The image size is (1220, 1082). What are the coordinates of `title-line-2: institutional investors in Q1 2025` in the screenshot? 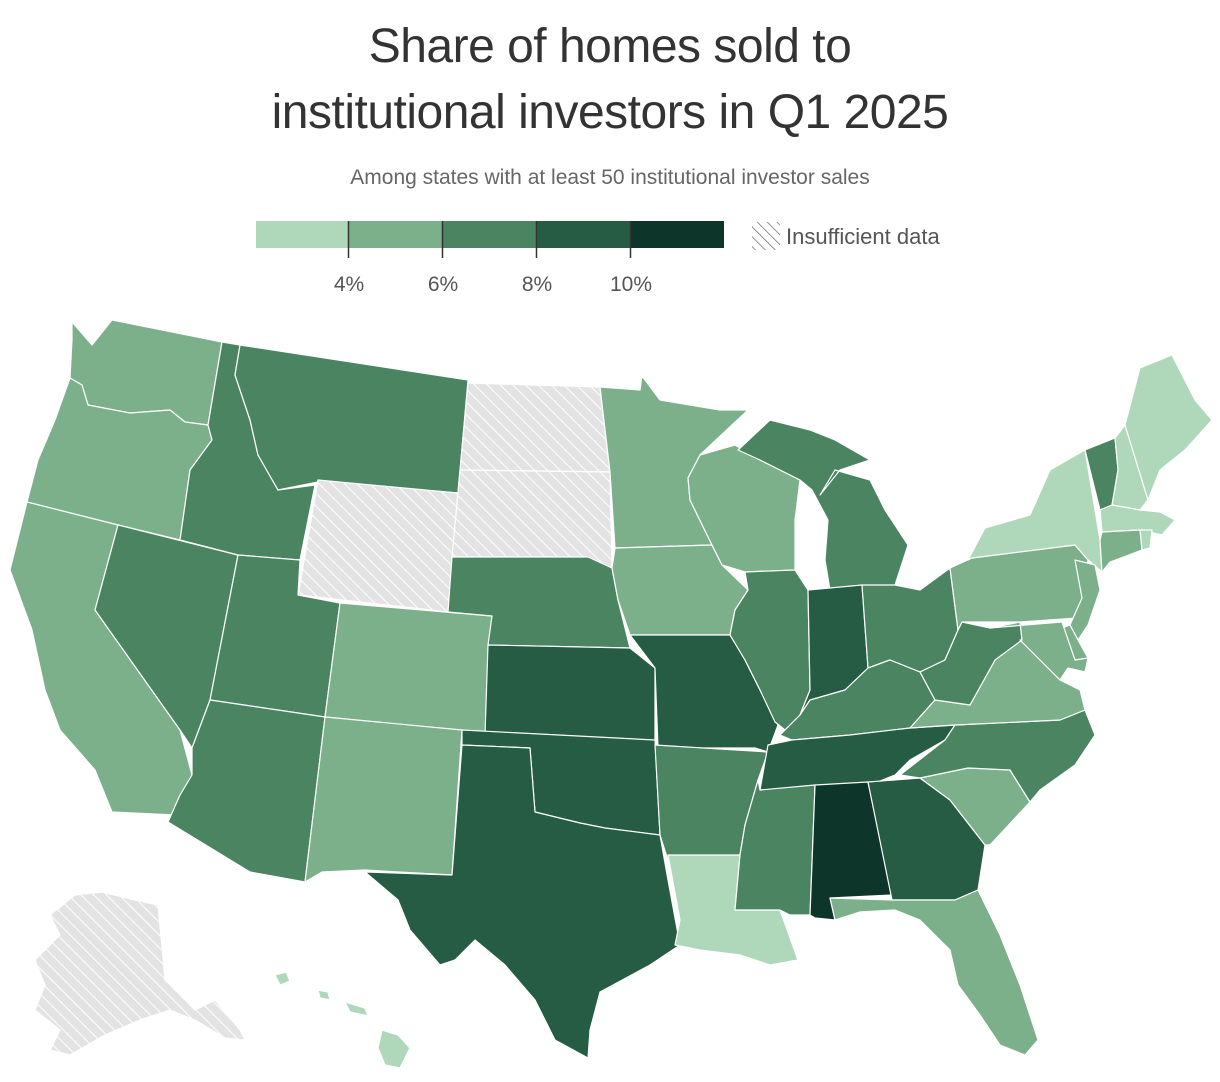 It's located at (610, 112).